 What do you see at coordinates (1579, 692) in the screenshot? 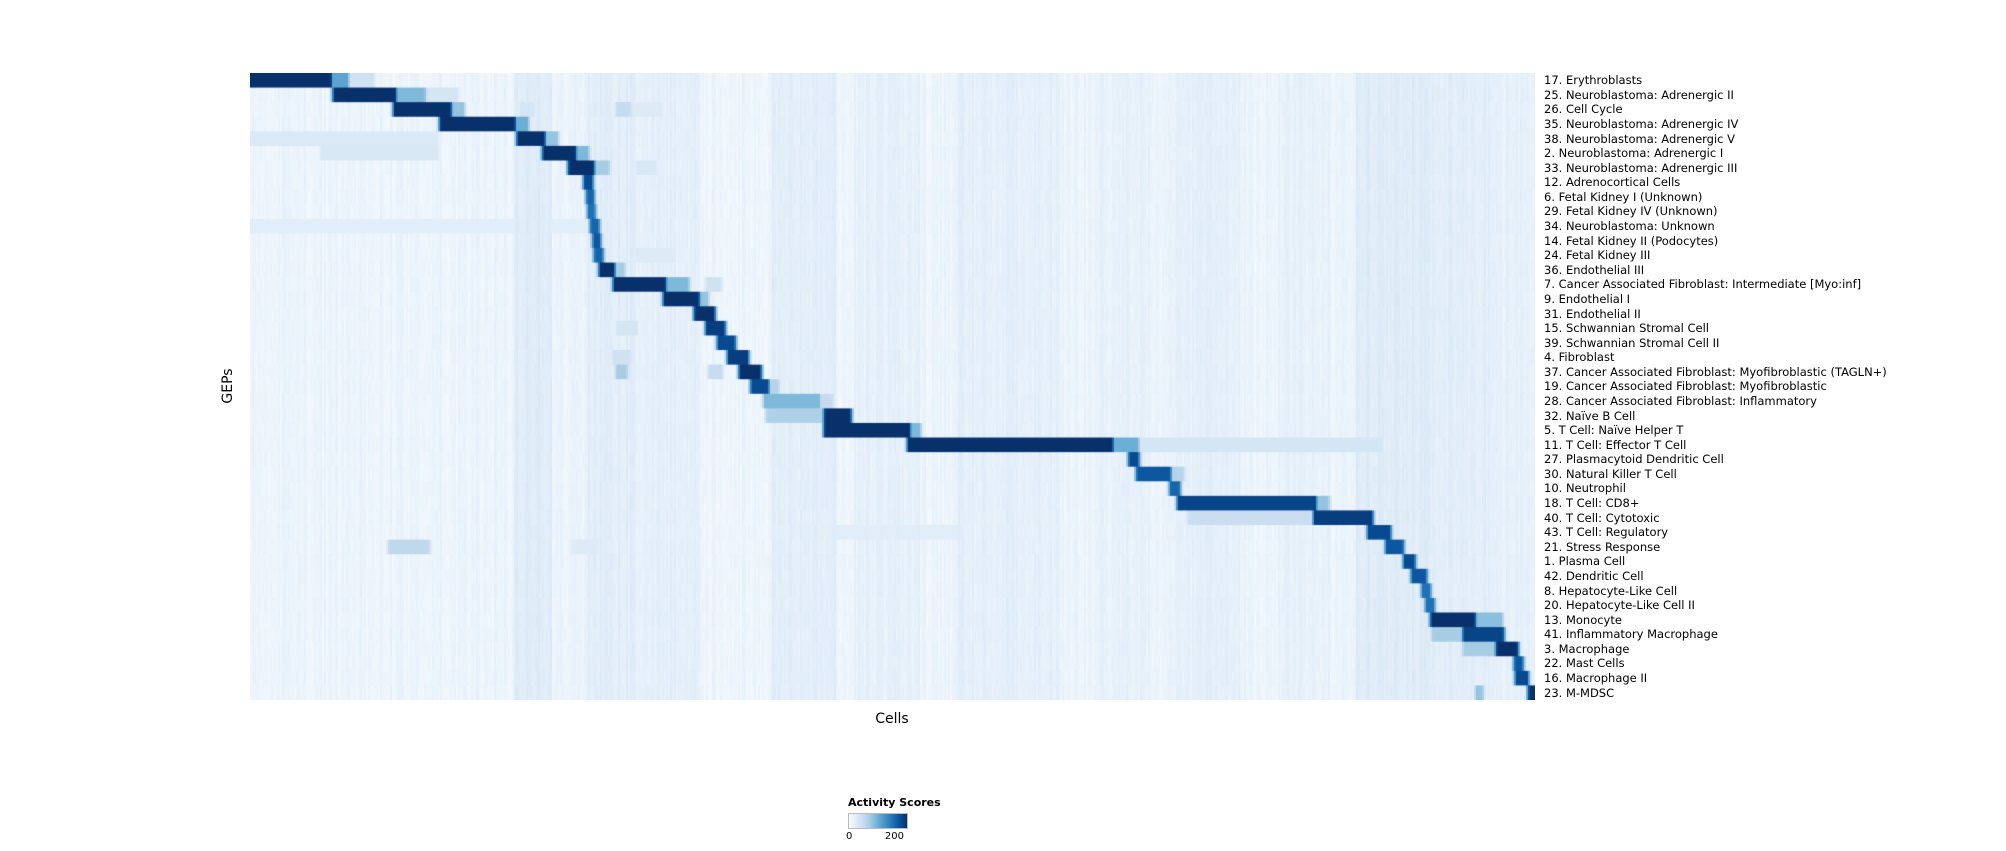
I see `gep-row-label: 23. M-MDSC` at bounding box center [1579, 692].